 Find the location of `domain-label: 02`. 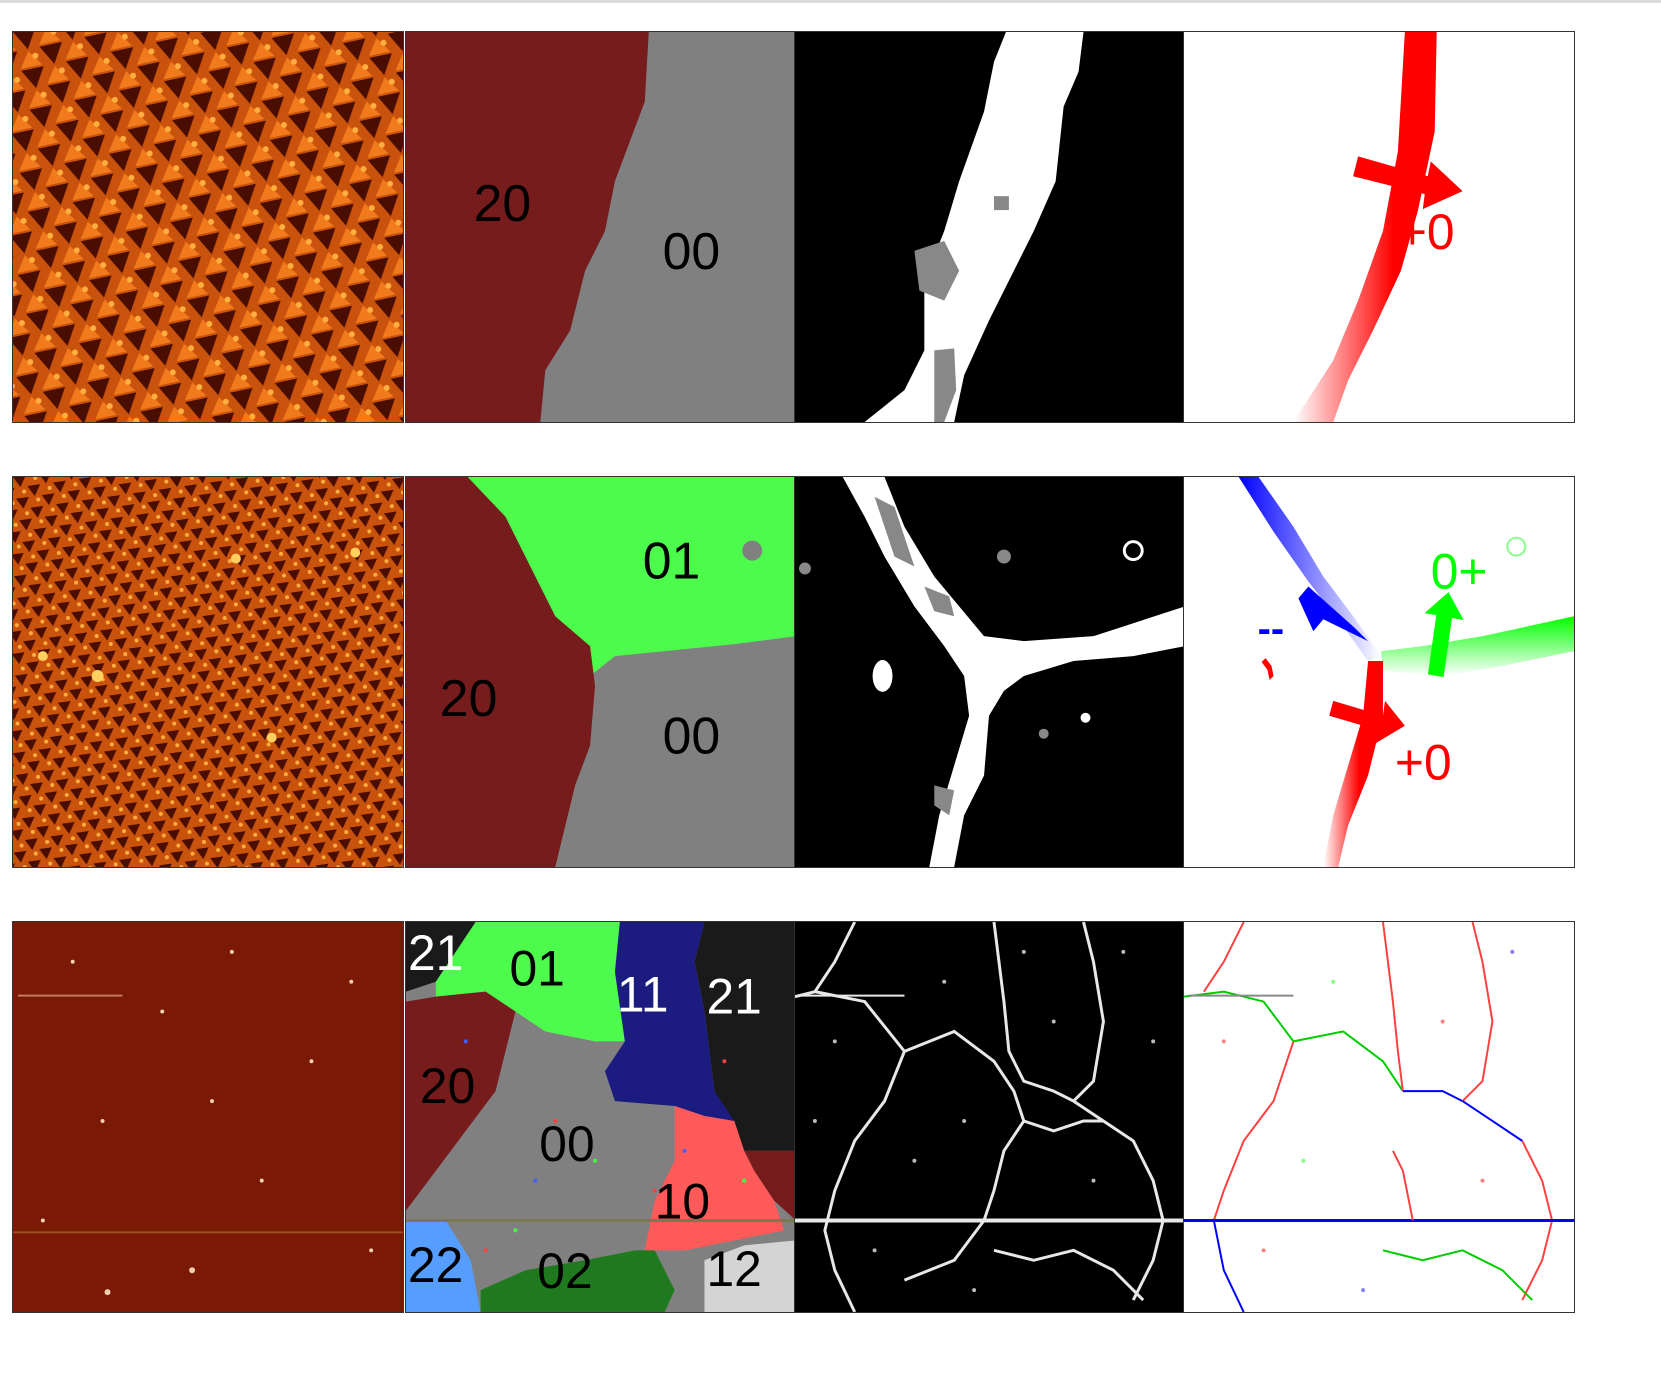

domain-label: 02 is located at coordinates (564, 1271).